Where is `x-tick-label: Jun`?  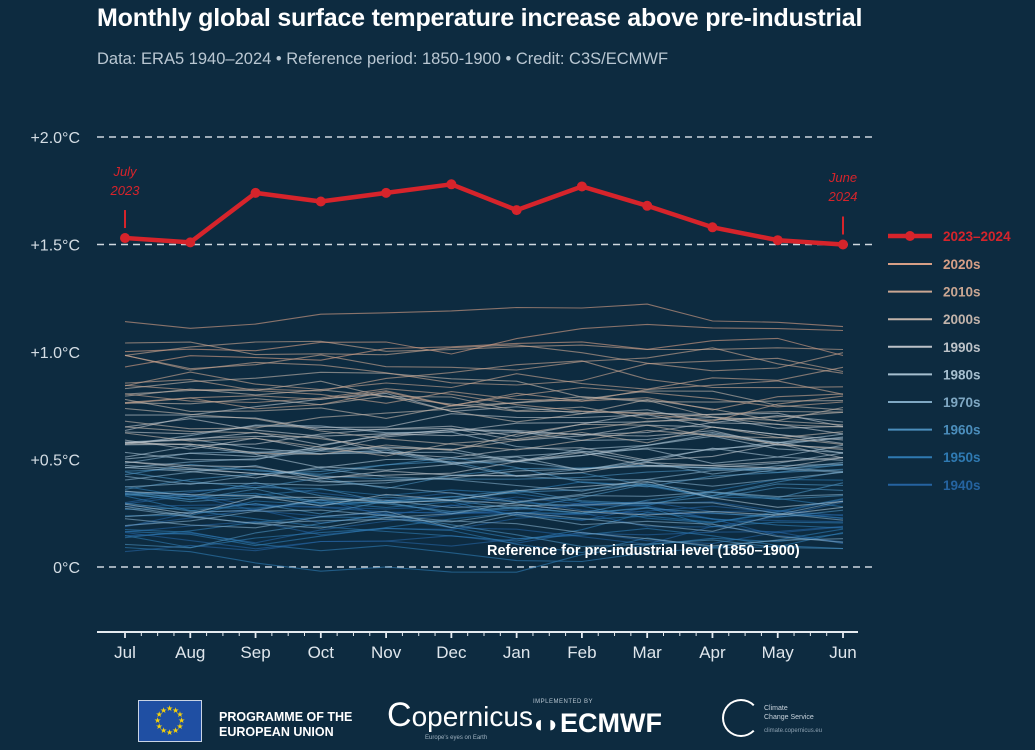
x-tick-label: Jun is located at coordinates (842, 652).